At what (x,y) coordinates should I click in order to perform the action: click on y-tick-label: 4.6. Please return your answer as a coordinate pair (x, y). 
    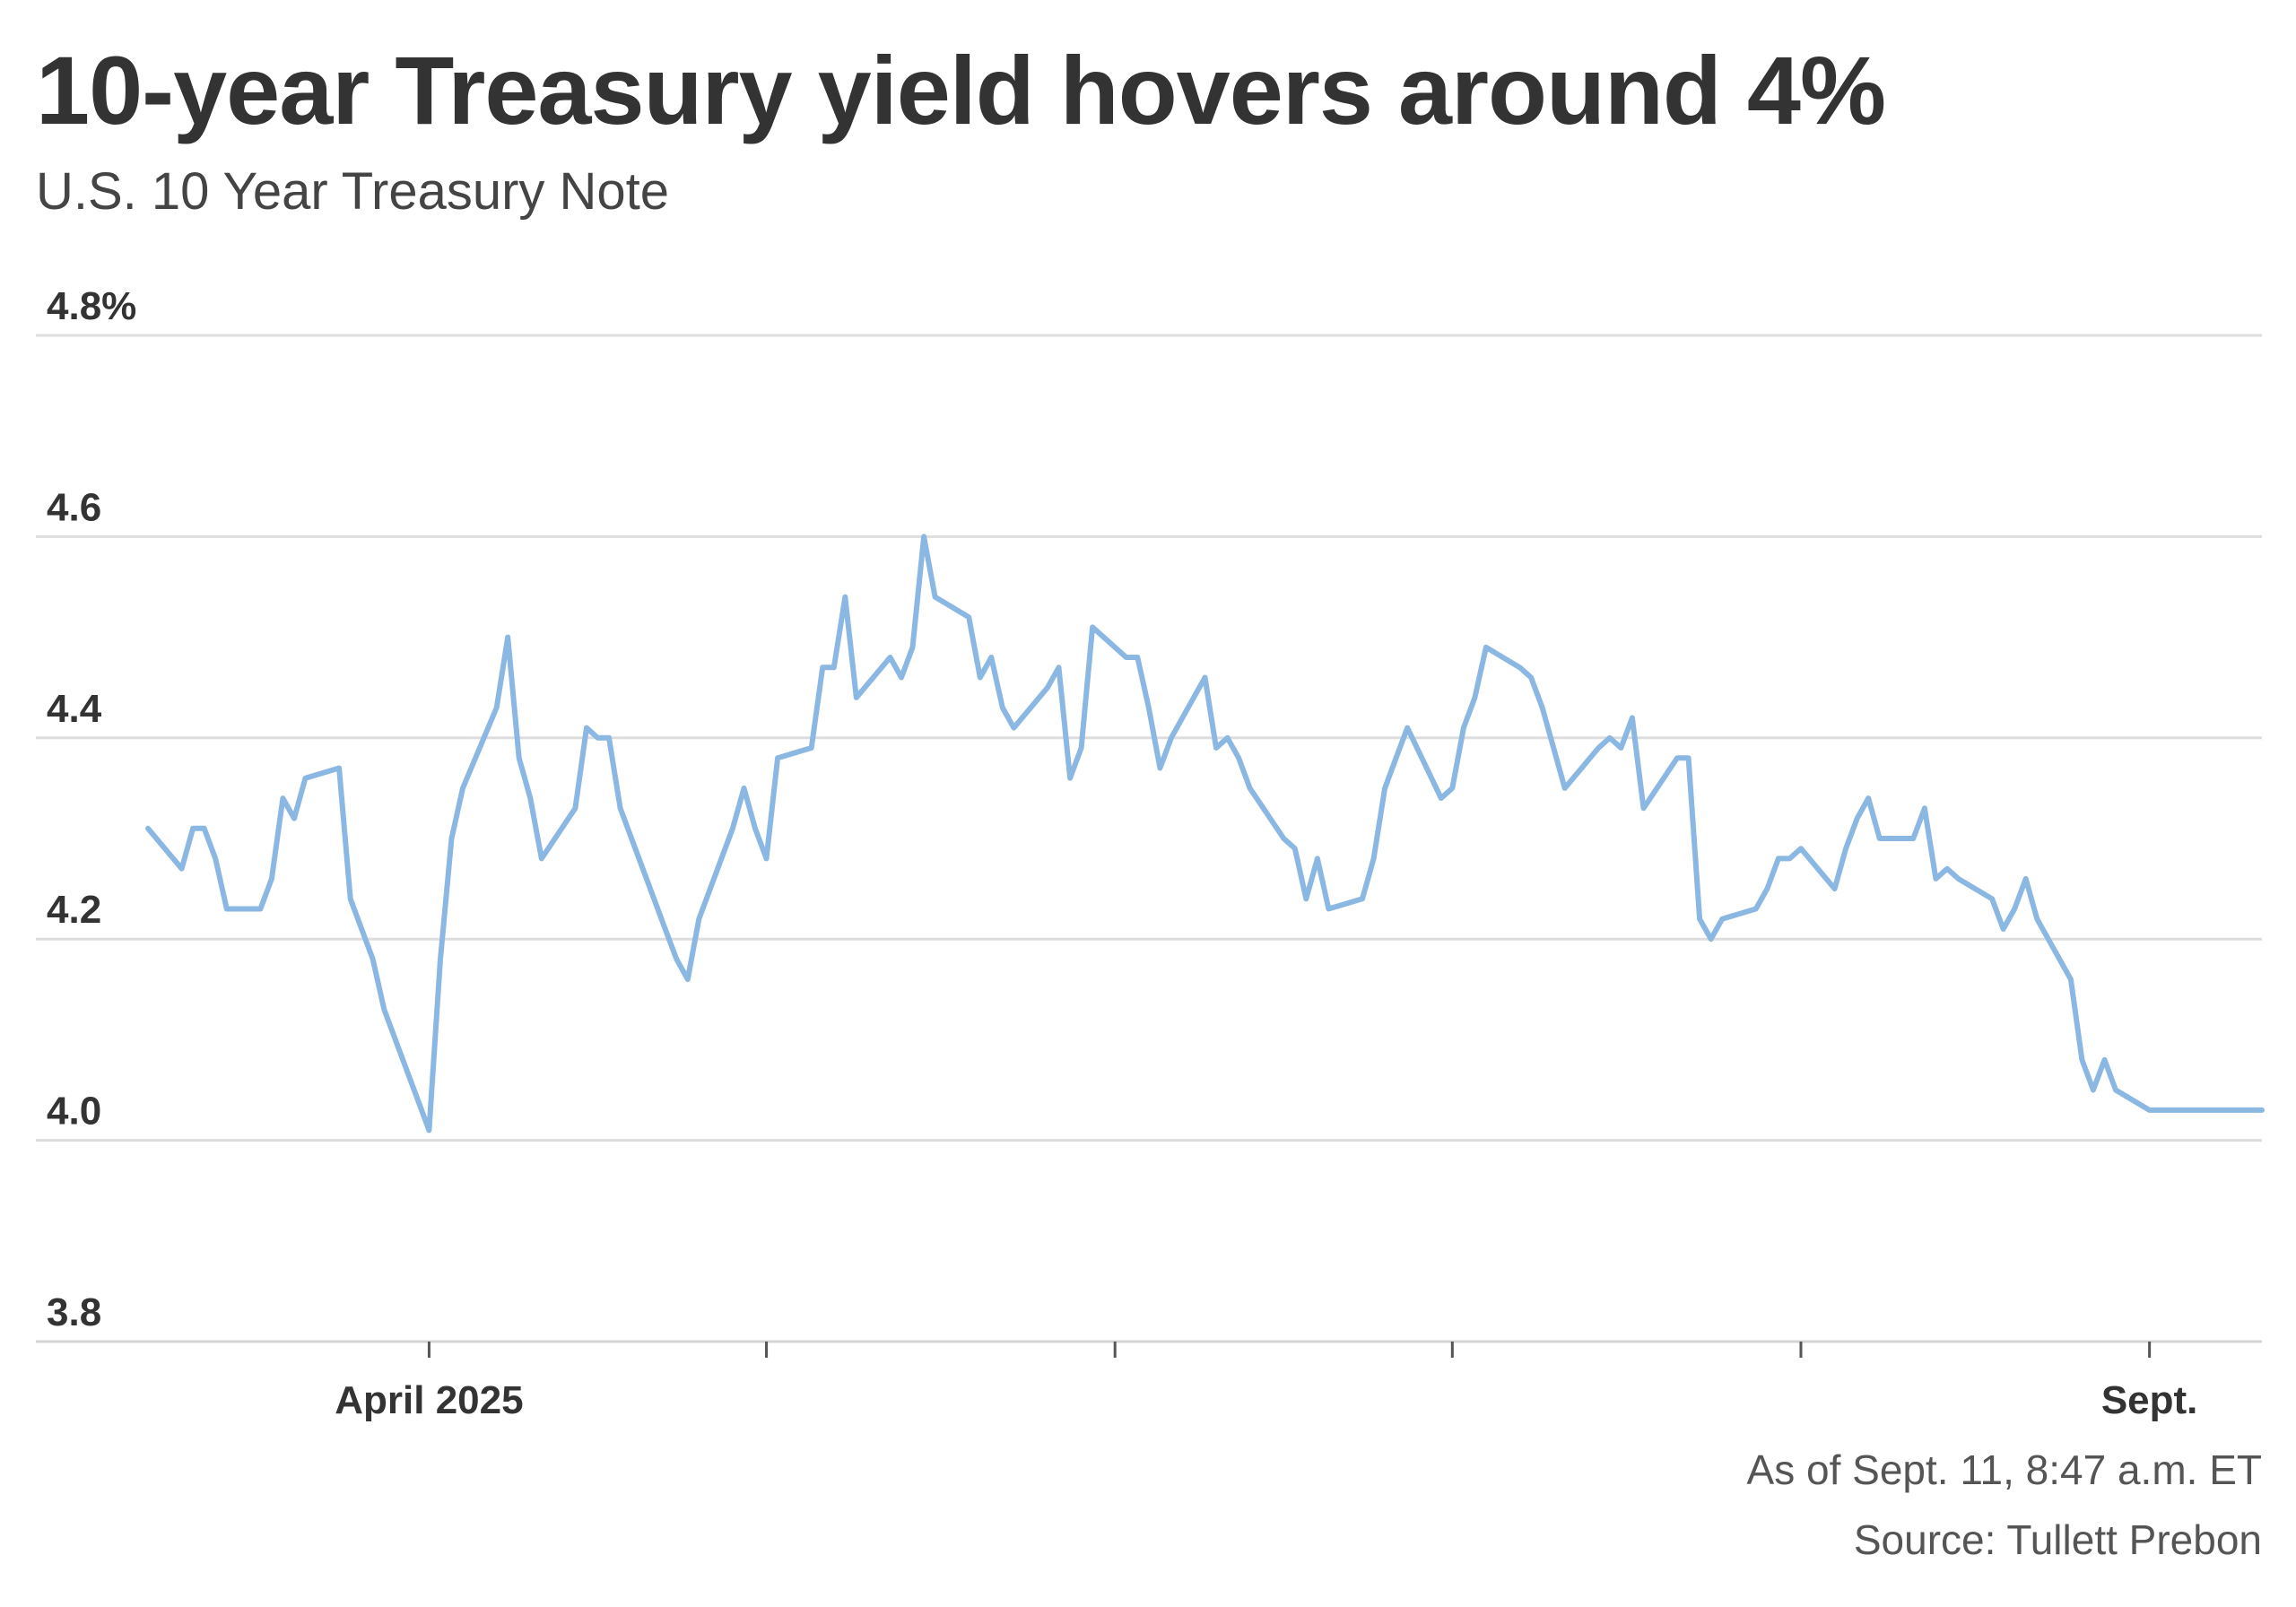
    Looking at the image, I should click on (74, 507).